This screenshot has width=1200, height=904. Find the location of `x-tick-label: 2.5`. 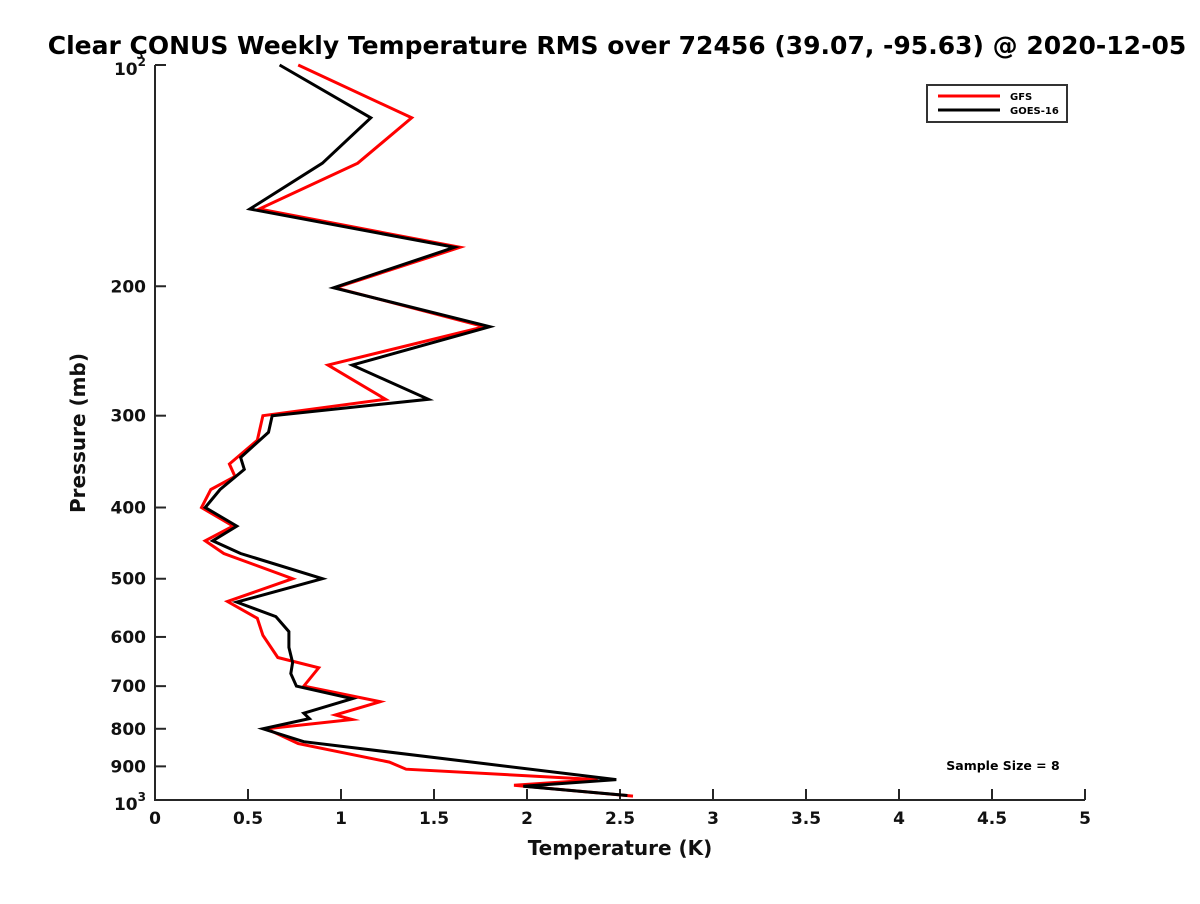

x-tick-label: 2.5 is located at coordinates (620, 819).